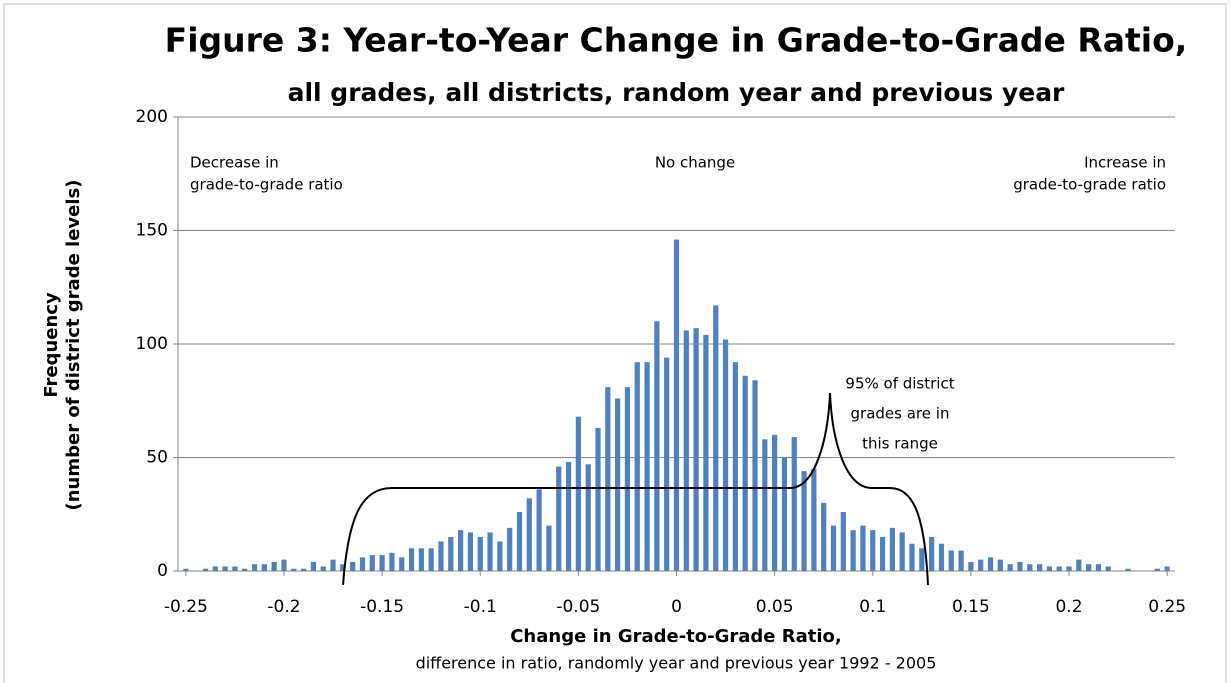  What do you see at coordinates (695, 163) in the screenshot?
I see `annotation: No change` at bounding box center [695, 163].